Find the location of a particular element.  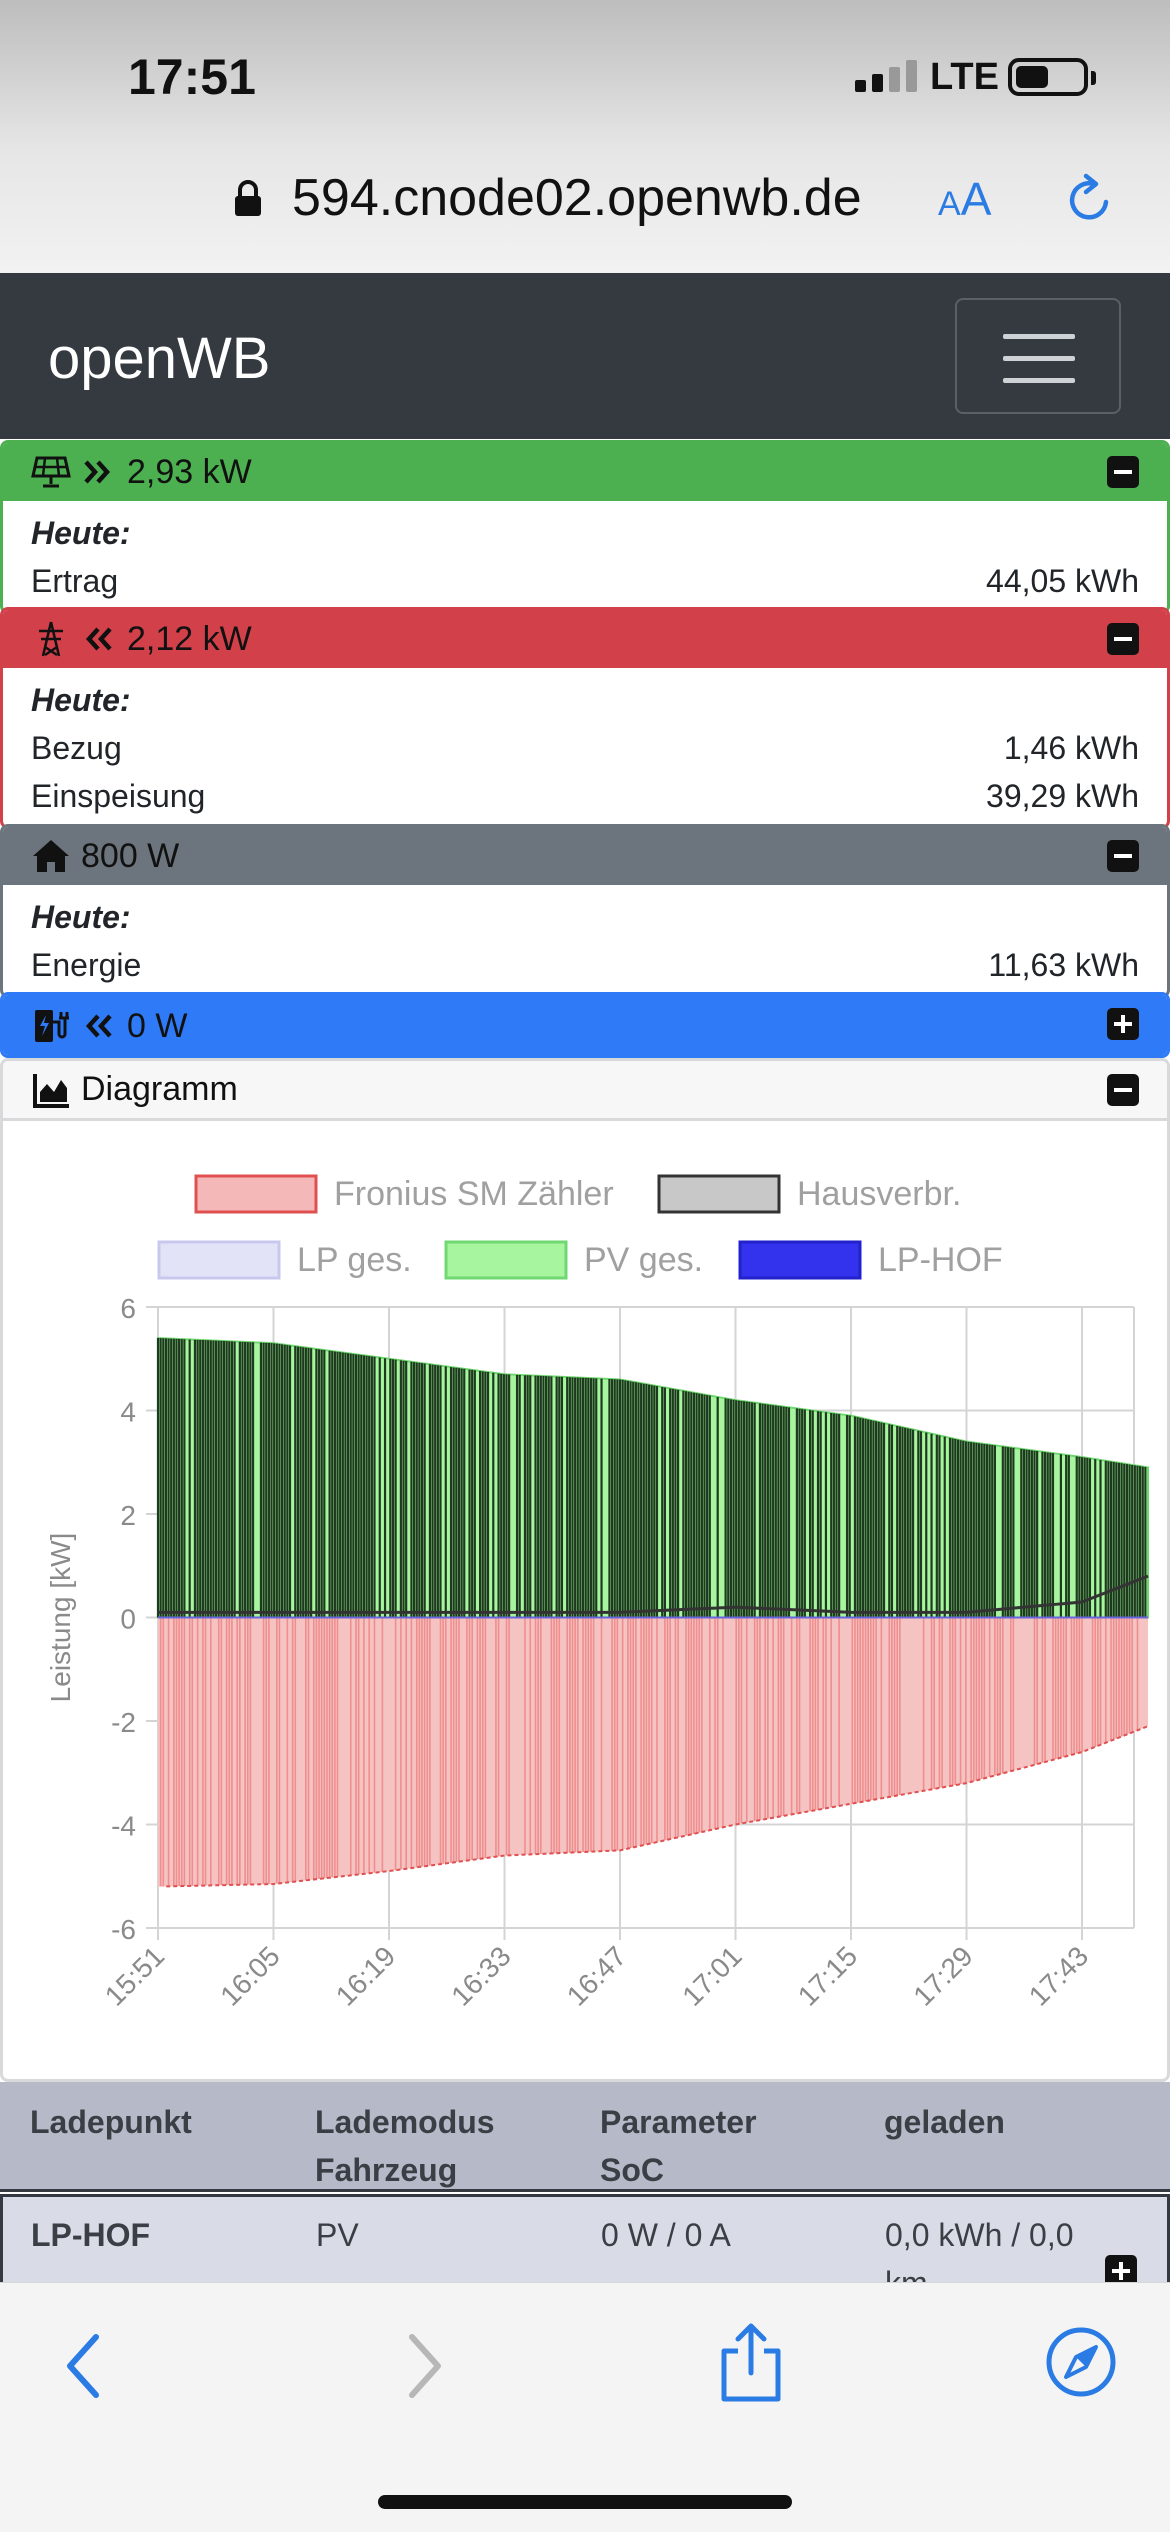

solar-panel-icon is located at coordinates (51, 472).